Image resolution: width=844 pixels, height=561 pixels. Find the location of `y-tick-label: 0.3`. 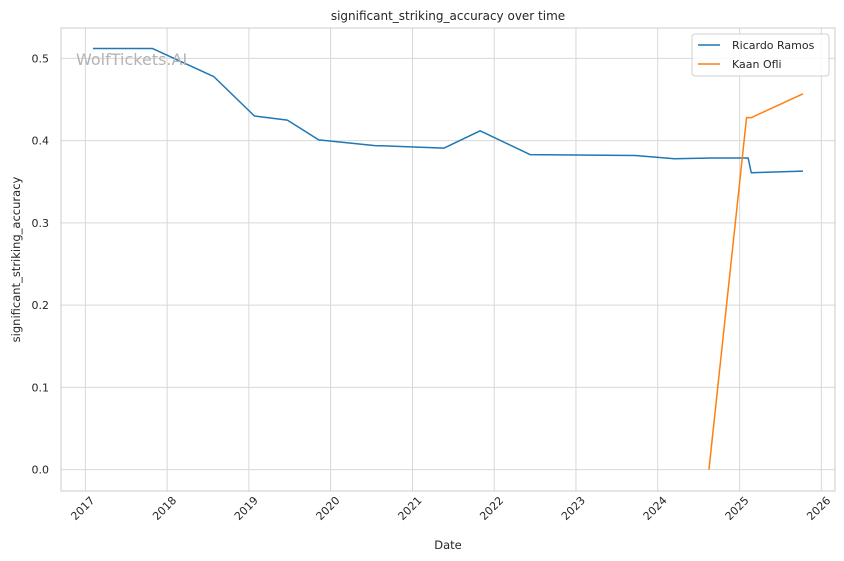

y-tick-label: 0.3 is located at coordinates (41, 223).